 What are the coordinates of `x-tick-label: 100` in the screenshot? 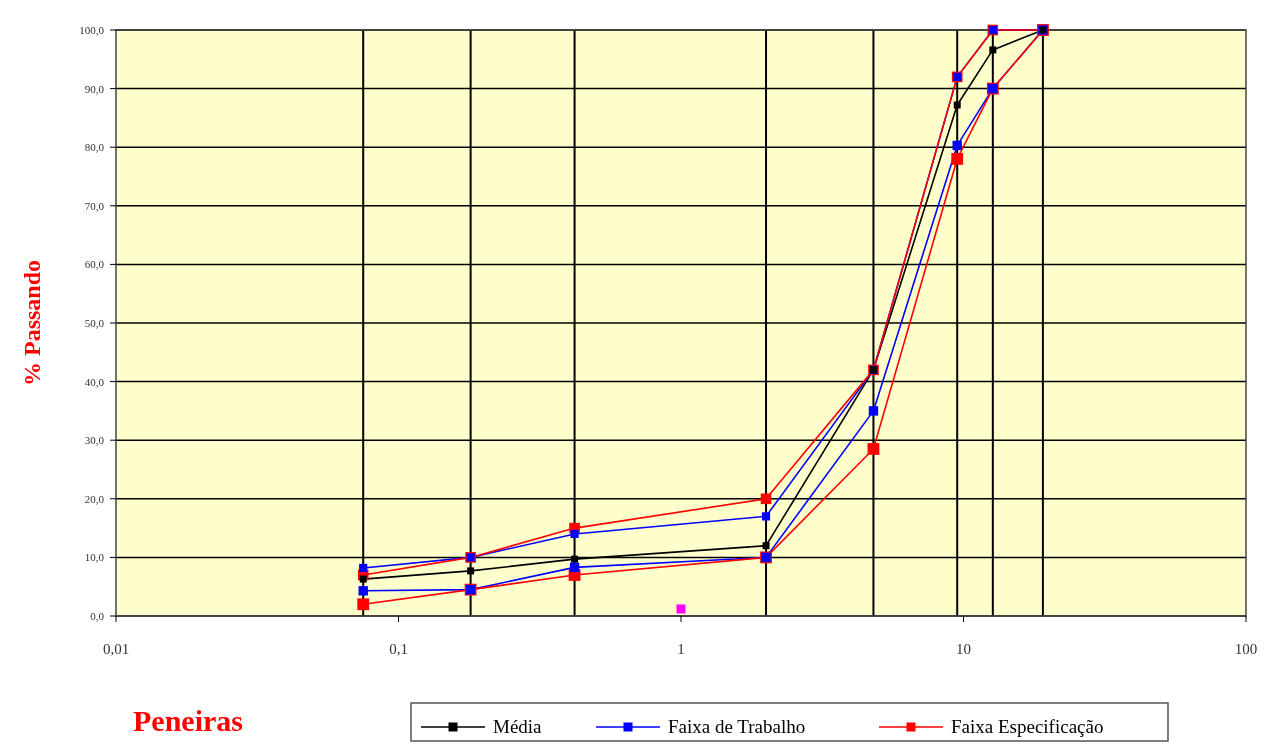 It's located at (1246, 649).